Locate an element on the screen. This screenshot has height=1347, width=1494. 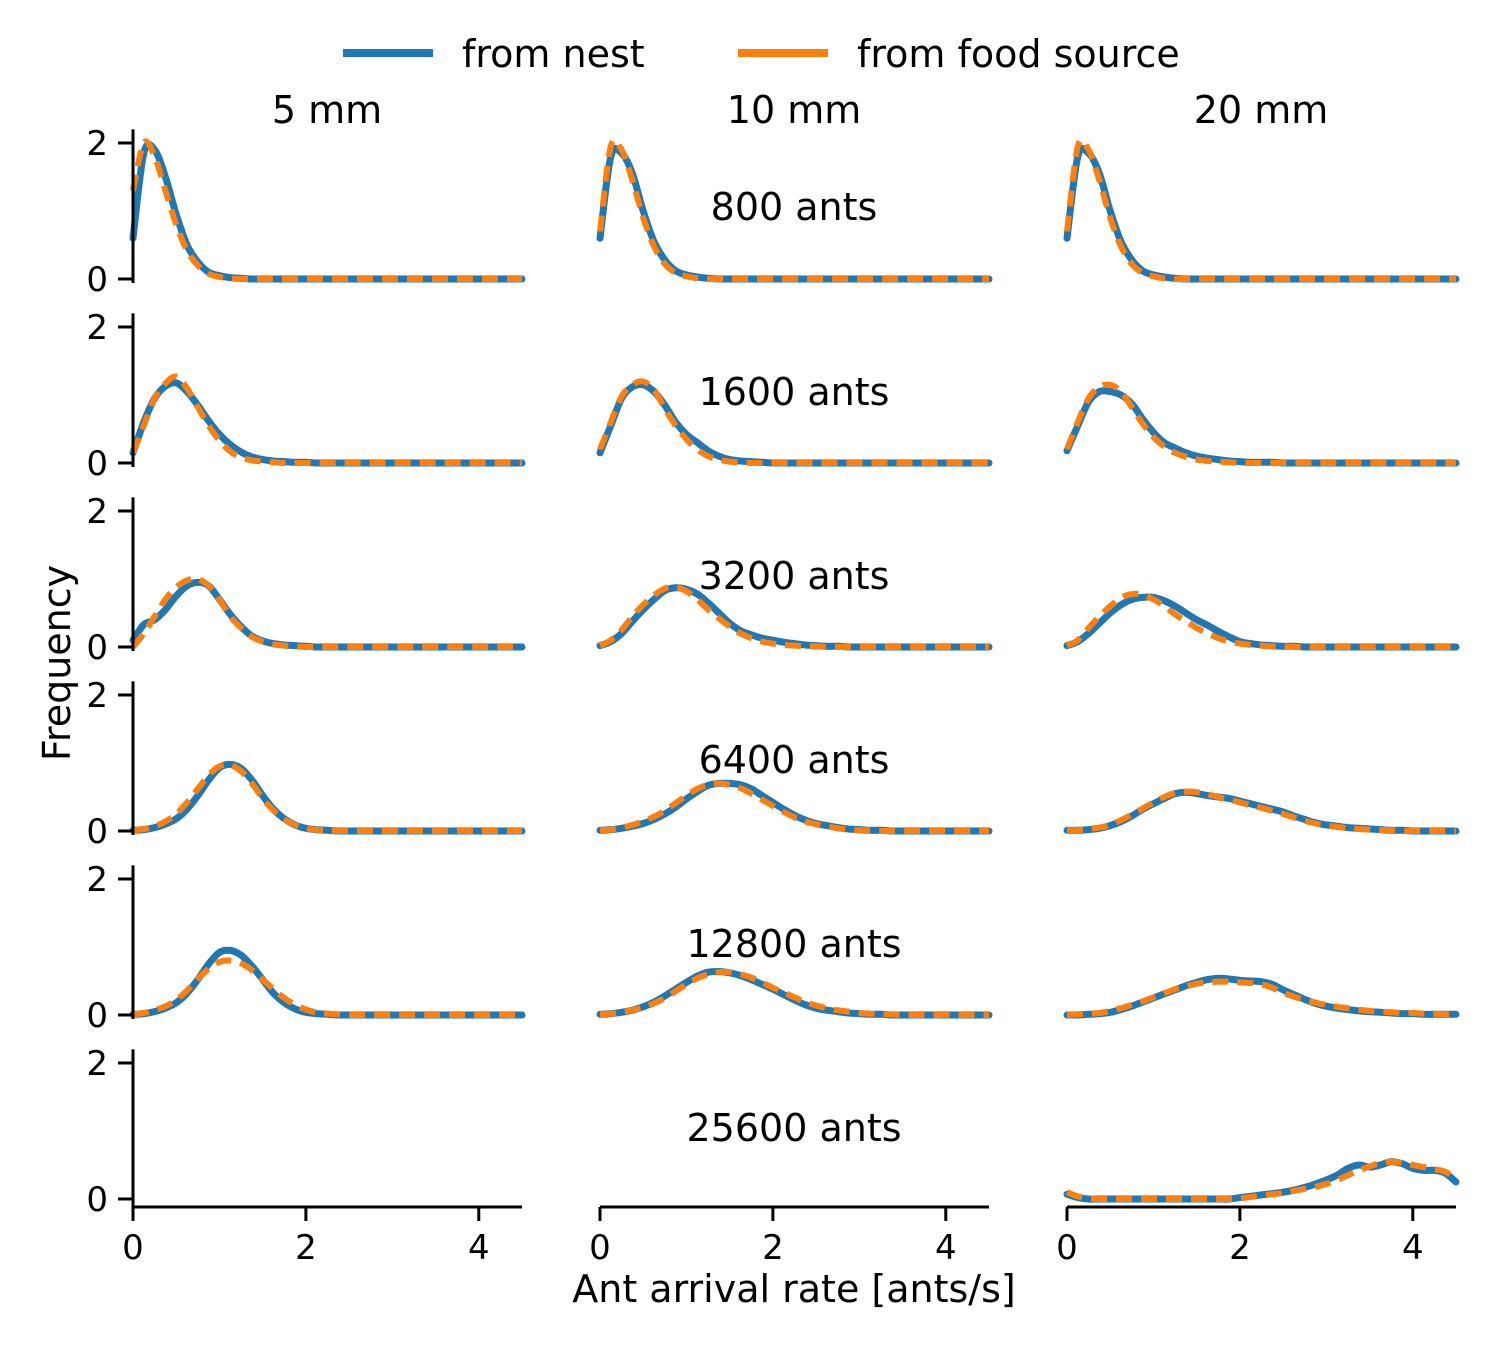
panel-r2-c1 is located at coordinates (794, 617).